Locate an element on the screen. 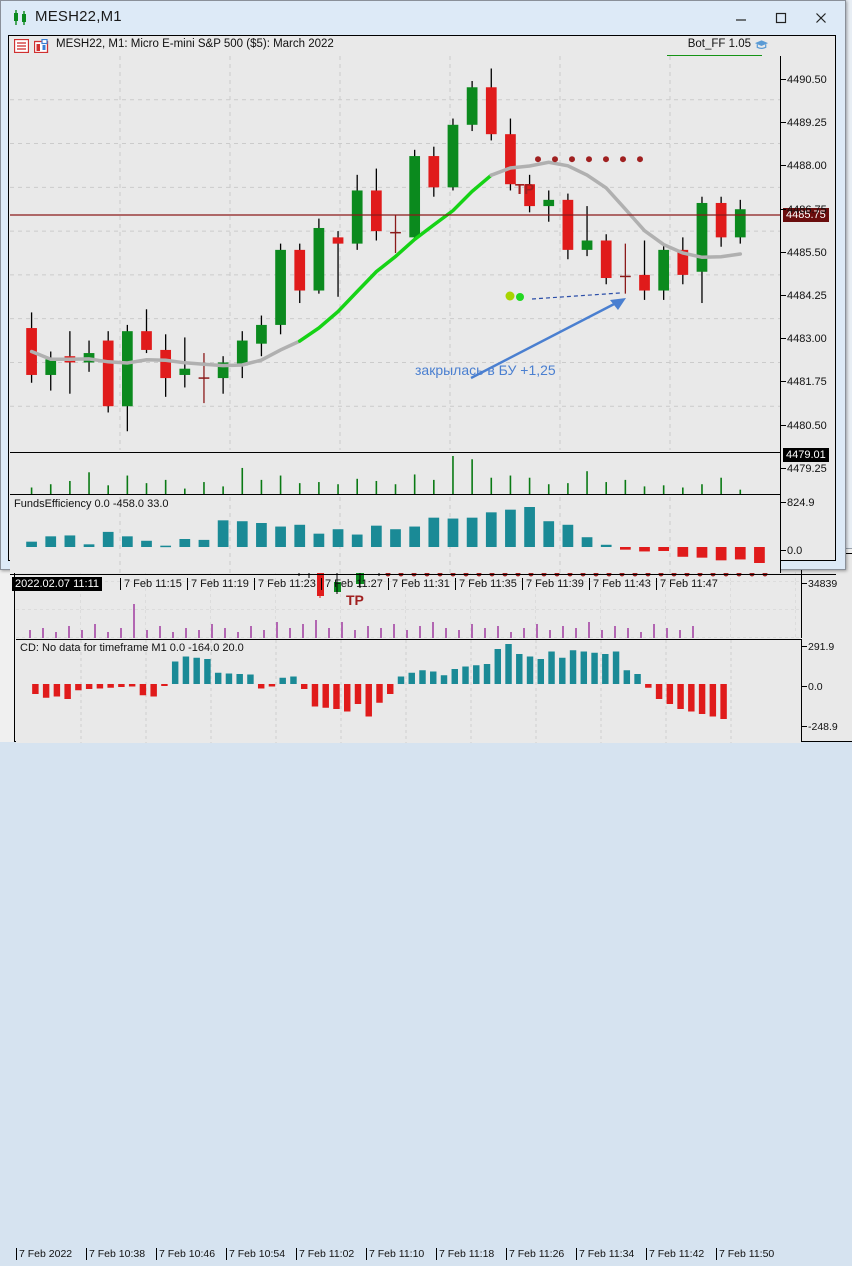 This screenshot has width=852, height=1266. time-tick-4: 7 Feb 11:31 is located at coordinates (419, 584).